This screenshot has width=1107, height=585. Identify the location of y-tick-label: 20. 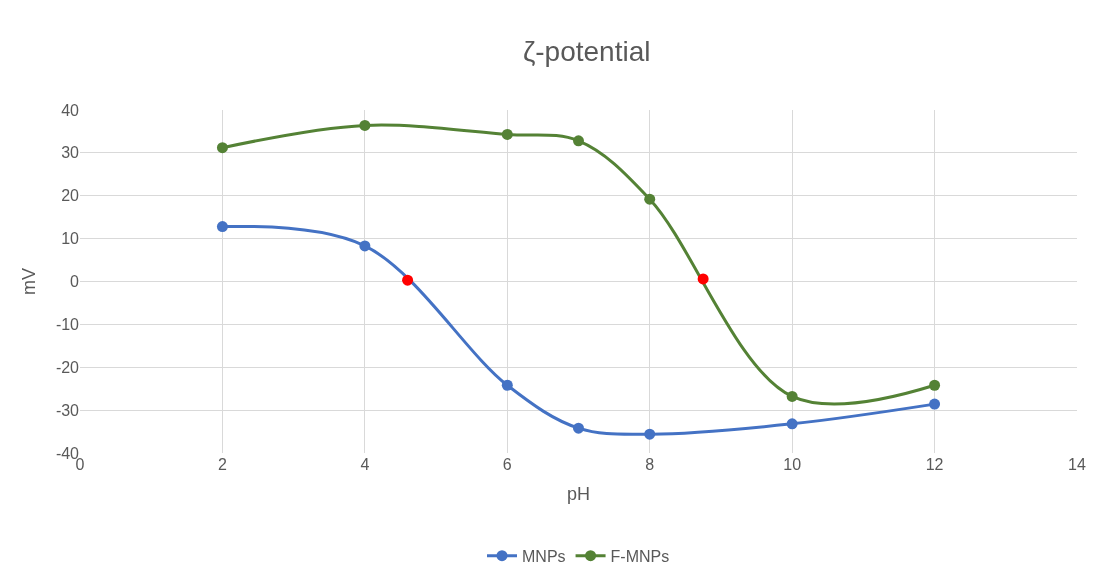
(70, 196).